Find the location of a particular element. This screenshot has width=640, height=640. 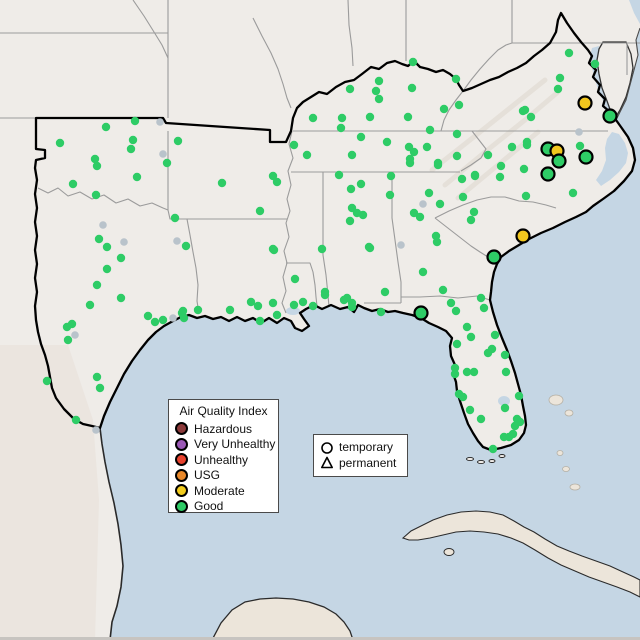

aqi-legend-row-moderate: Moderate is located at coordinates (223, 491).